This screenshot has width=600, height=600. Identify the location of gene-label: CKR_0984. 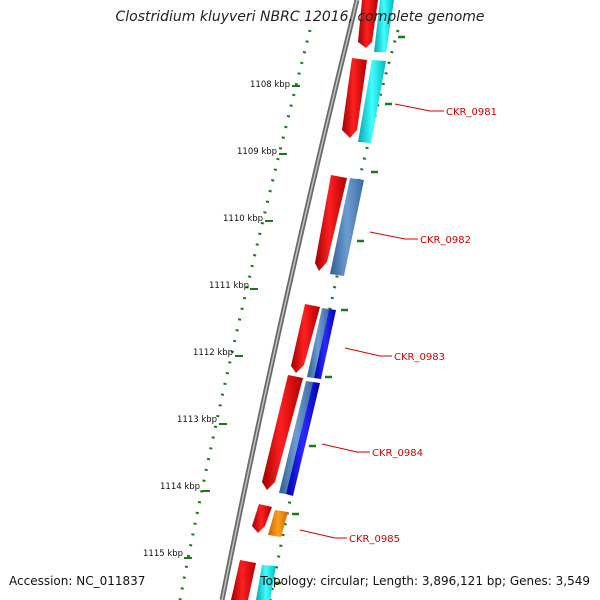
(397, 453).